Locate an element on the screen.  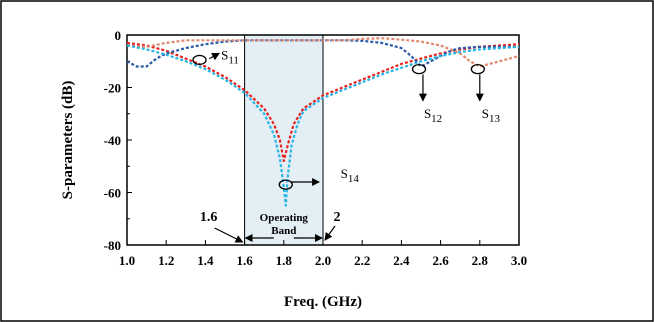
band-label-line1: Operating is located at coordinates (284, 218).